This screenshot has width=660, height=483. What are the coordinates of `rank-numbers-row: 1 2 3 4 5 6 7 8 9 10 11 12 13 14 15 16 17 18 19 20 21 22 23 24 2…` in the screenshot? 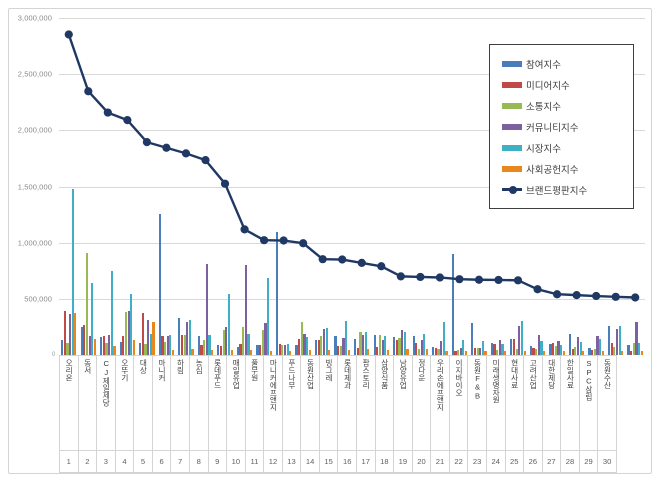 It's located at (338, 462).